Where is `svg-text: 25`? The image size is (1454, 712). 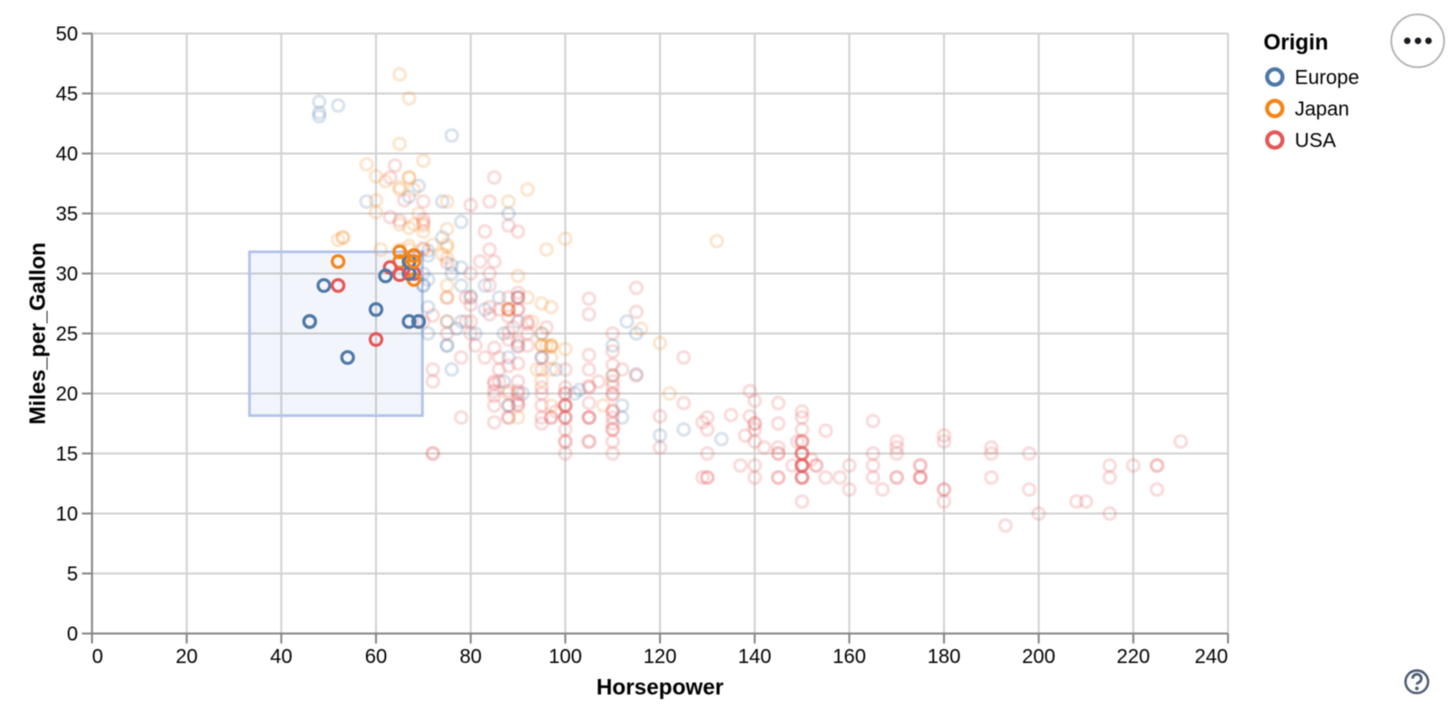 svg-text: 25 is located at coordinates (67, 335).